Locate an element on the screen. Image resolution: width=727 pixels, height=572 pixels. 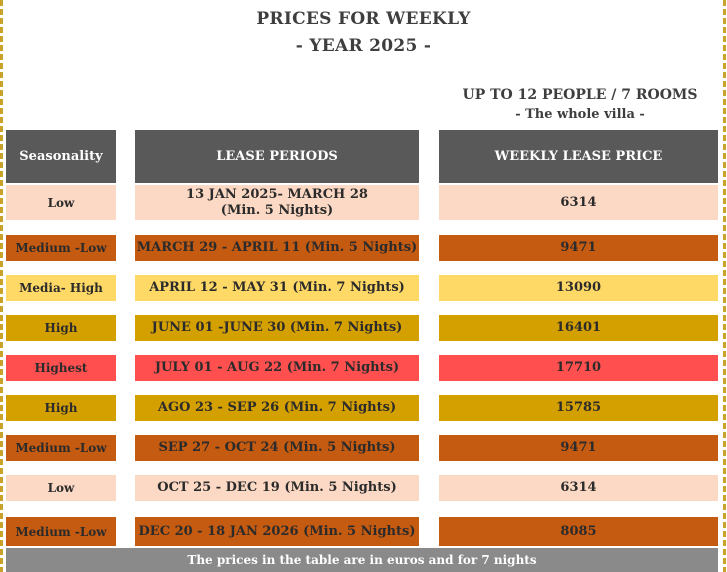
lease-period-cell: AGO 23 - SEP 26 (Min. 7 Nights) is located at coordinates (277, 408).